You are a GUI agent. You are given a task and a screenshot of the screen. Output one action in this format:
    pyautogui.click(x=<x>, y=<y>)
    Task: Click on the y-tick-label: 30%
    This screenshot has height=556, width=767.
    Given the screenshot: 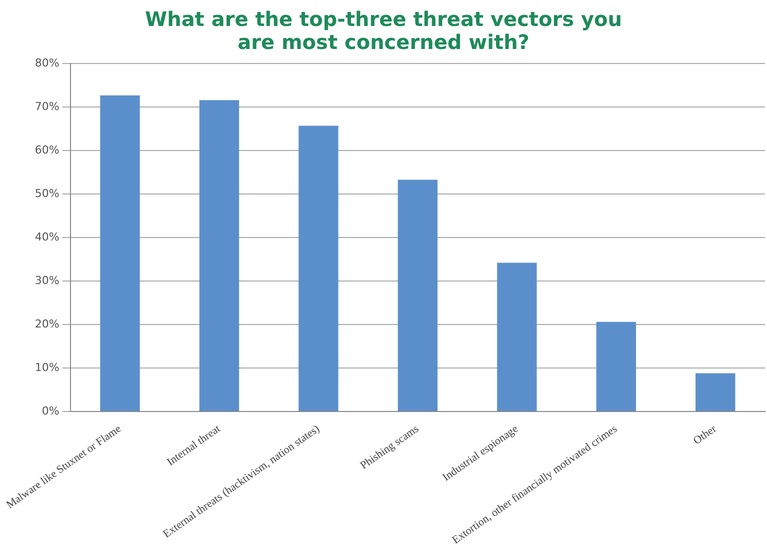 What is the action you would take?
    pyautogui.click(x=47, y=280)
    